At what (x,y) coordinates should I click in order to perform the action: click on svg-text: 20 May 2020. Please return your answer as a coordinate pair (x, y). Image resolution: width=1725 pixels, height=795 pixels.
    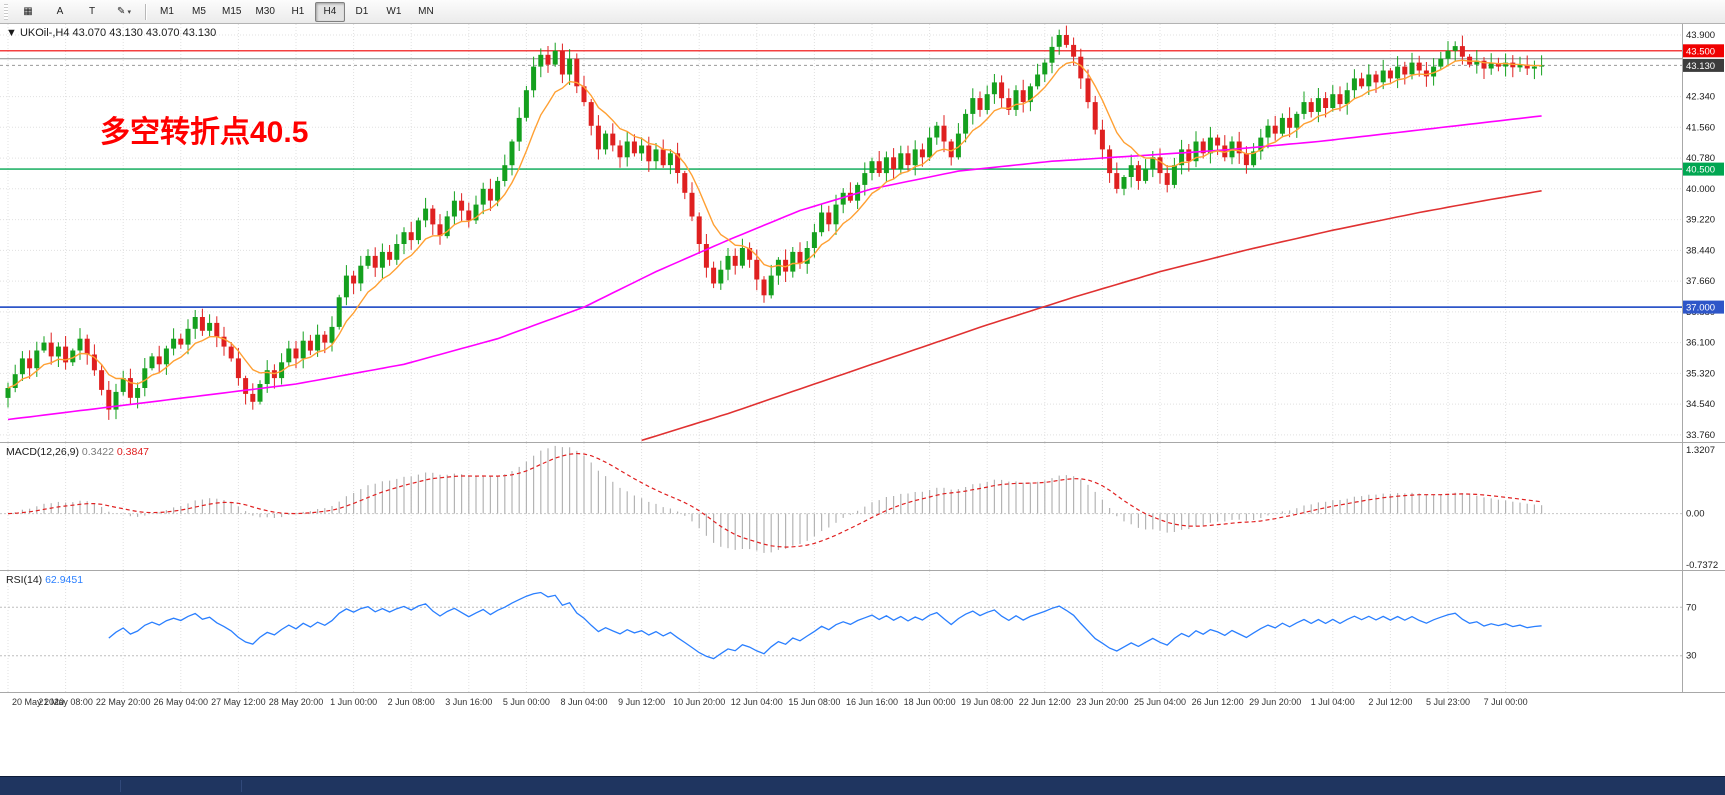
    Looking at the image, I should click on (38, 702).